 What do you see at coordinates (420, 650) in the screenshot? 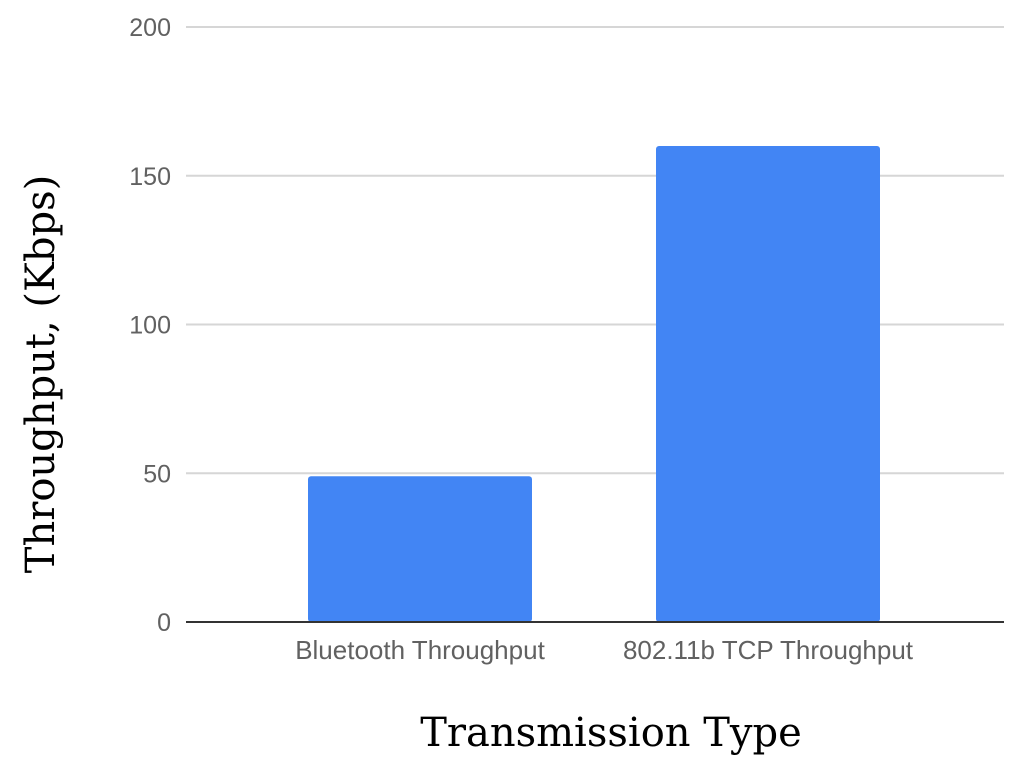
I see `x-category-label: Bluetooth Throughput` at bounding box center [420, 650].